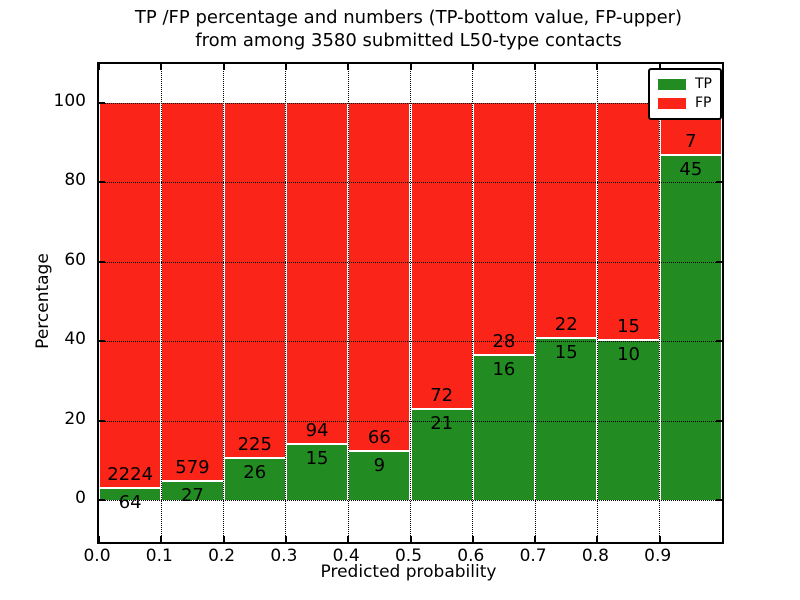  What do you see at coordinates (408, 556) in the screenshot?
I see `x-tick-label: 0.5` at bounding box center [408, 556].